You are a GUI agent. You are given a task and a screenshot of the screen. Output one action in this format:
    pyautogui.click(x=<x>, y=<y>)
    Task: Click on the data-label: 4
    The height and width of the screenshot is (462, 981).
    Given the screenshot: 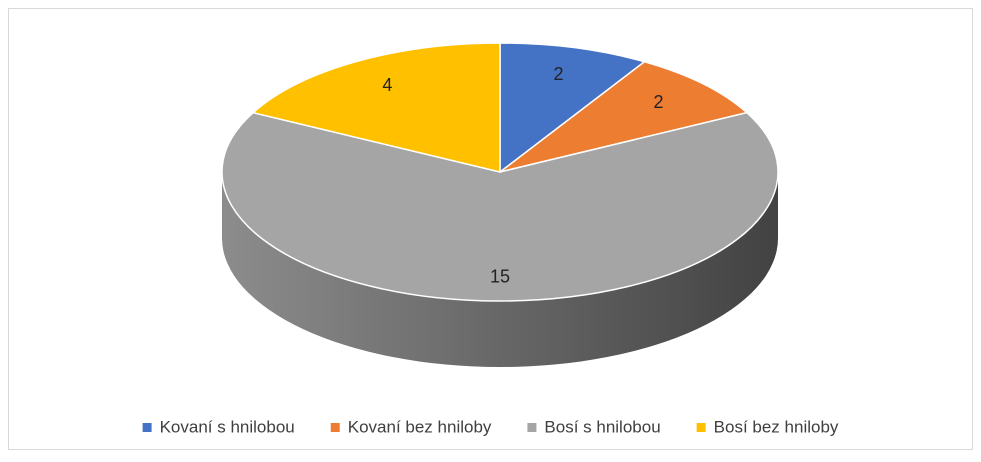 What is the action you would take?
    pyautogui.click(x=387, y=85)
    